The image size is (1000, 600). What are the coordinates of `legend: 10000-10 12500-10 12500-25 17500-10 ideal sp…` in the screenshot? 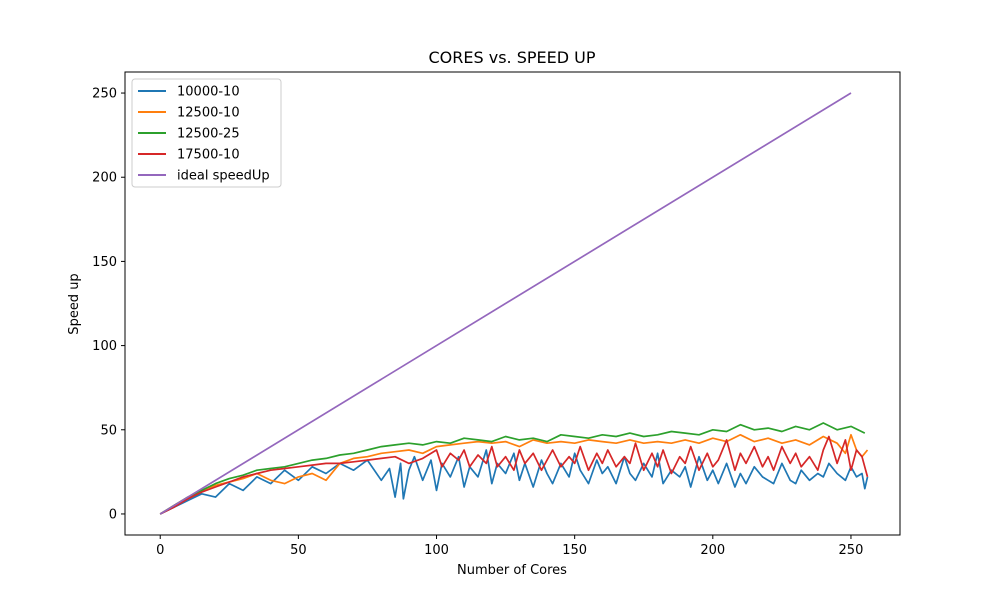 It's located at (206, 133).